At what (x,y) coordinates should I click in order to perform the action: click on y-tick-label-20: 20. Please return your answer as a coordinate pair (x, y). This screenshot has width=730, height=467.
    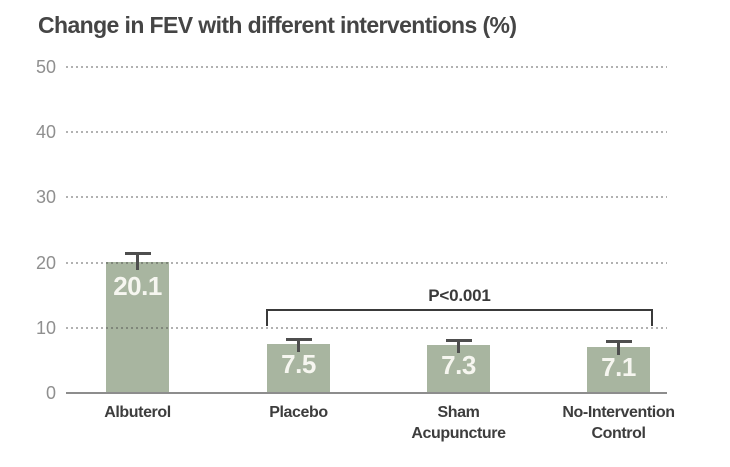
    Looking at the image, I should click on (45, 262).